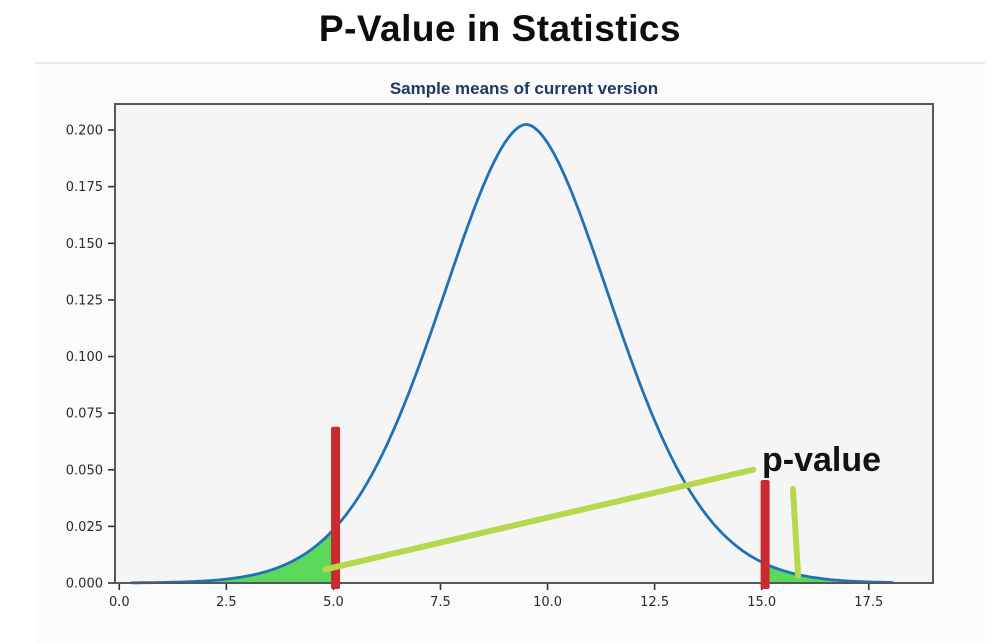  I want to click on y-tick-label: 0.075, so click(84, 414).